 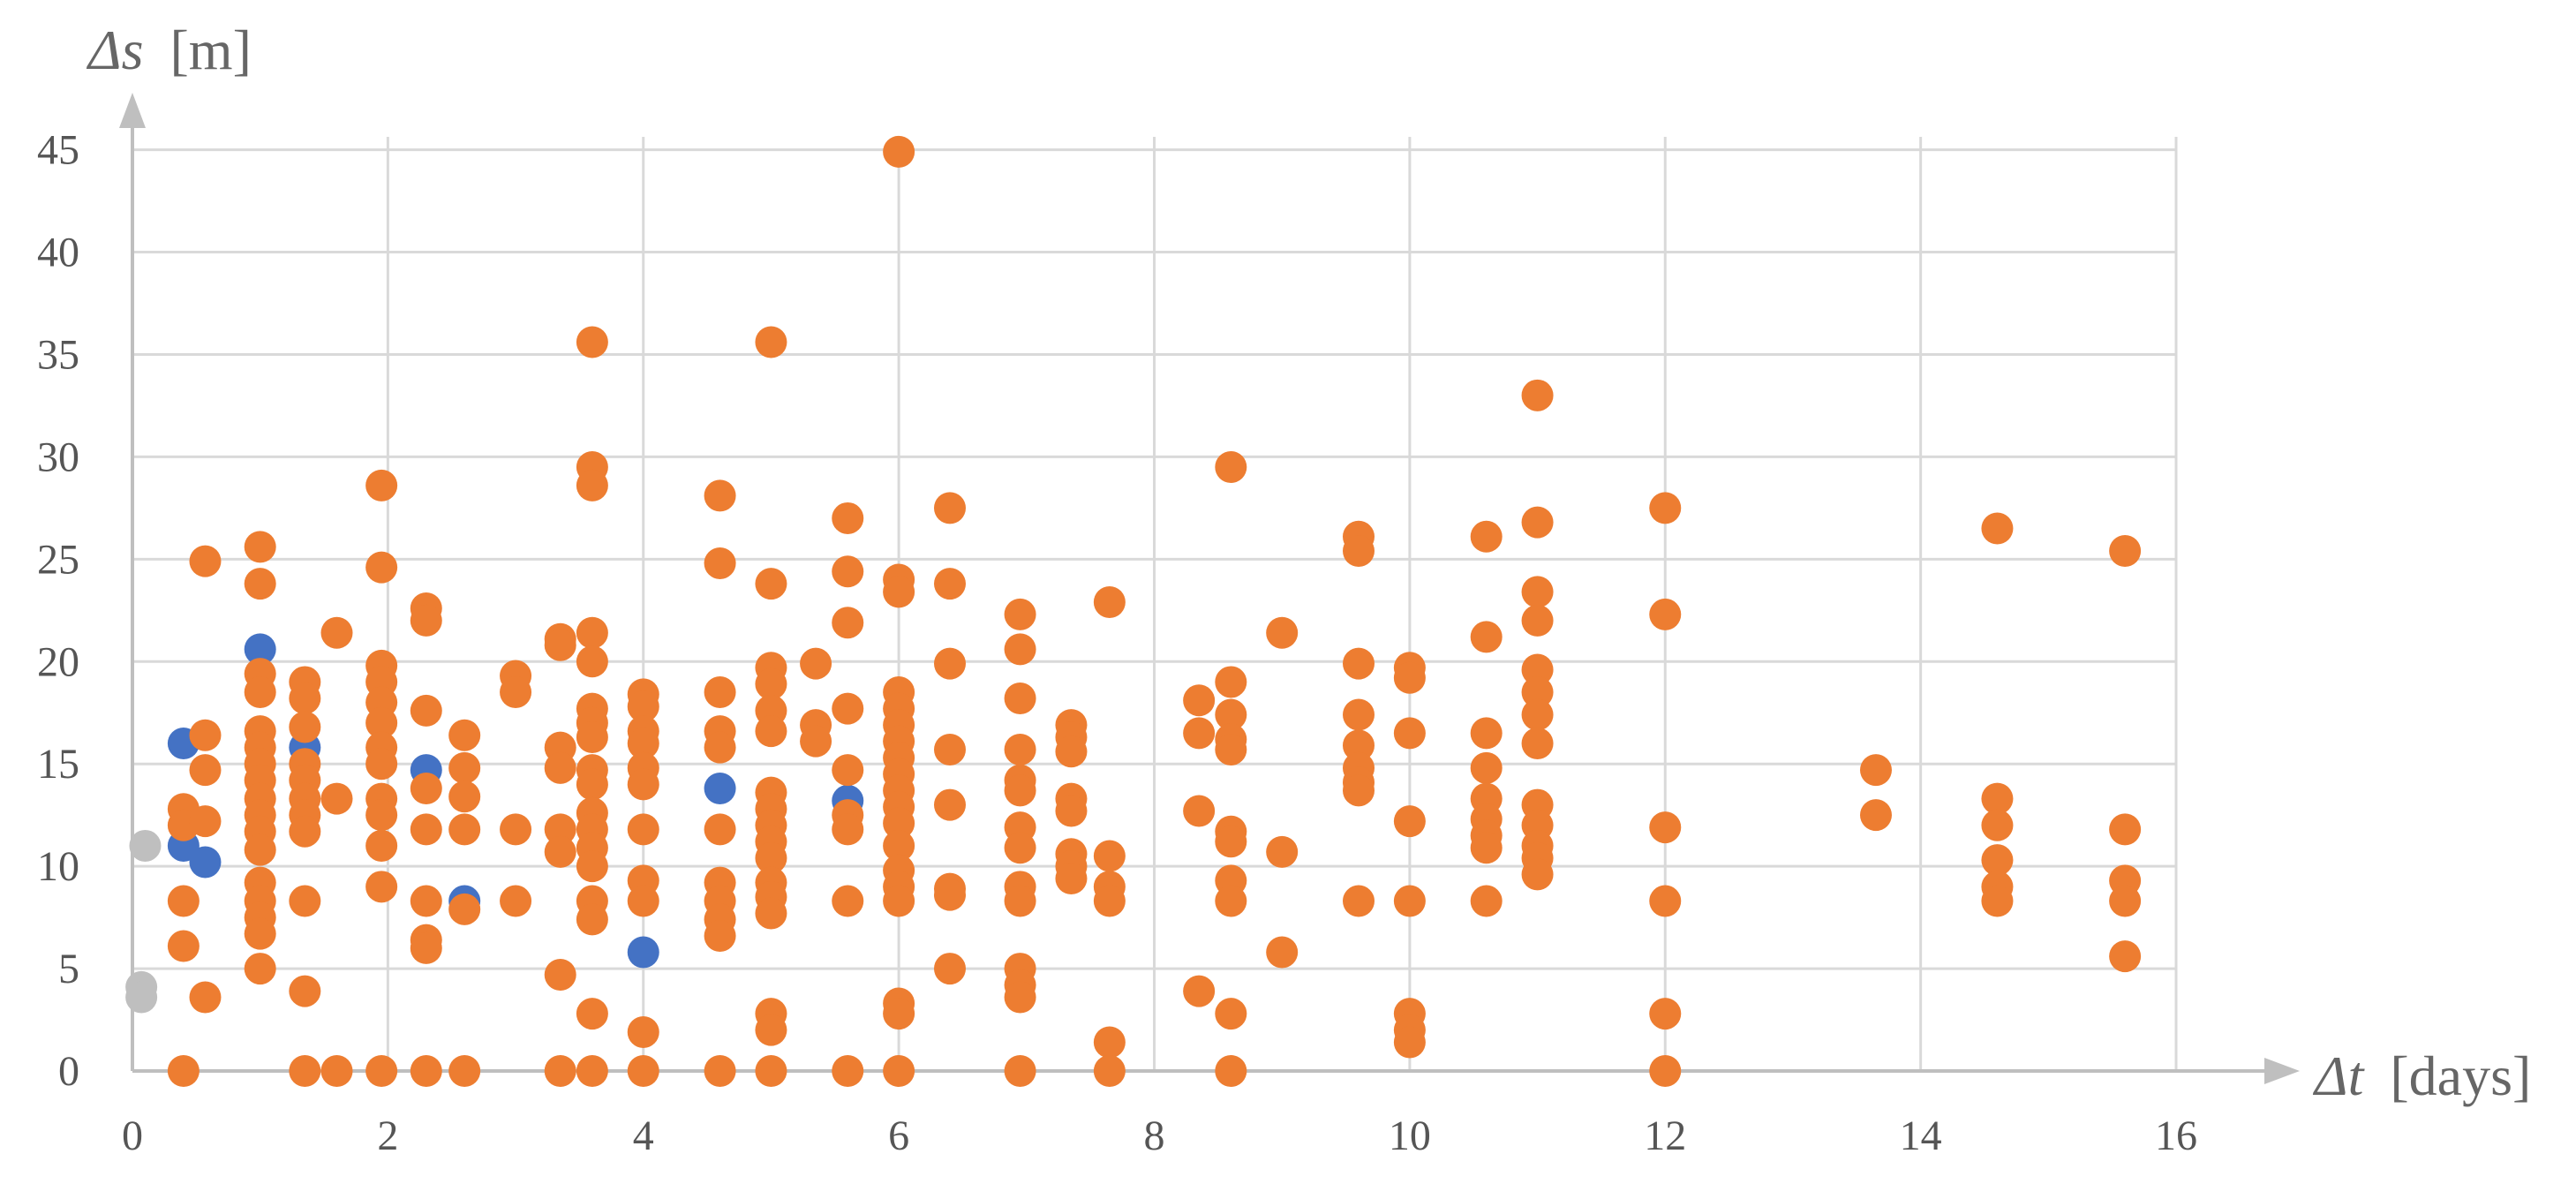 I want to click on y-tick-label: 10, so click(x=58, y=866).